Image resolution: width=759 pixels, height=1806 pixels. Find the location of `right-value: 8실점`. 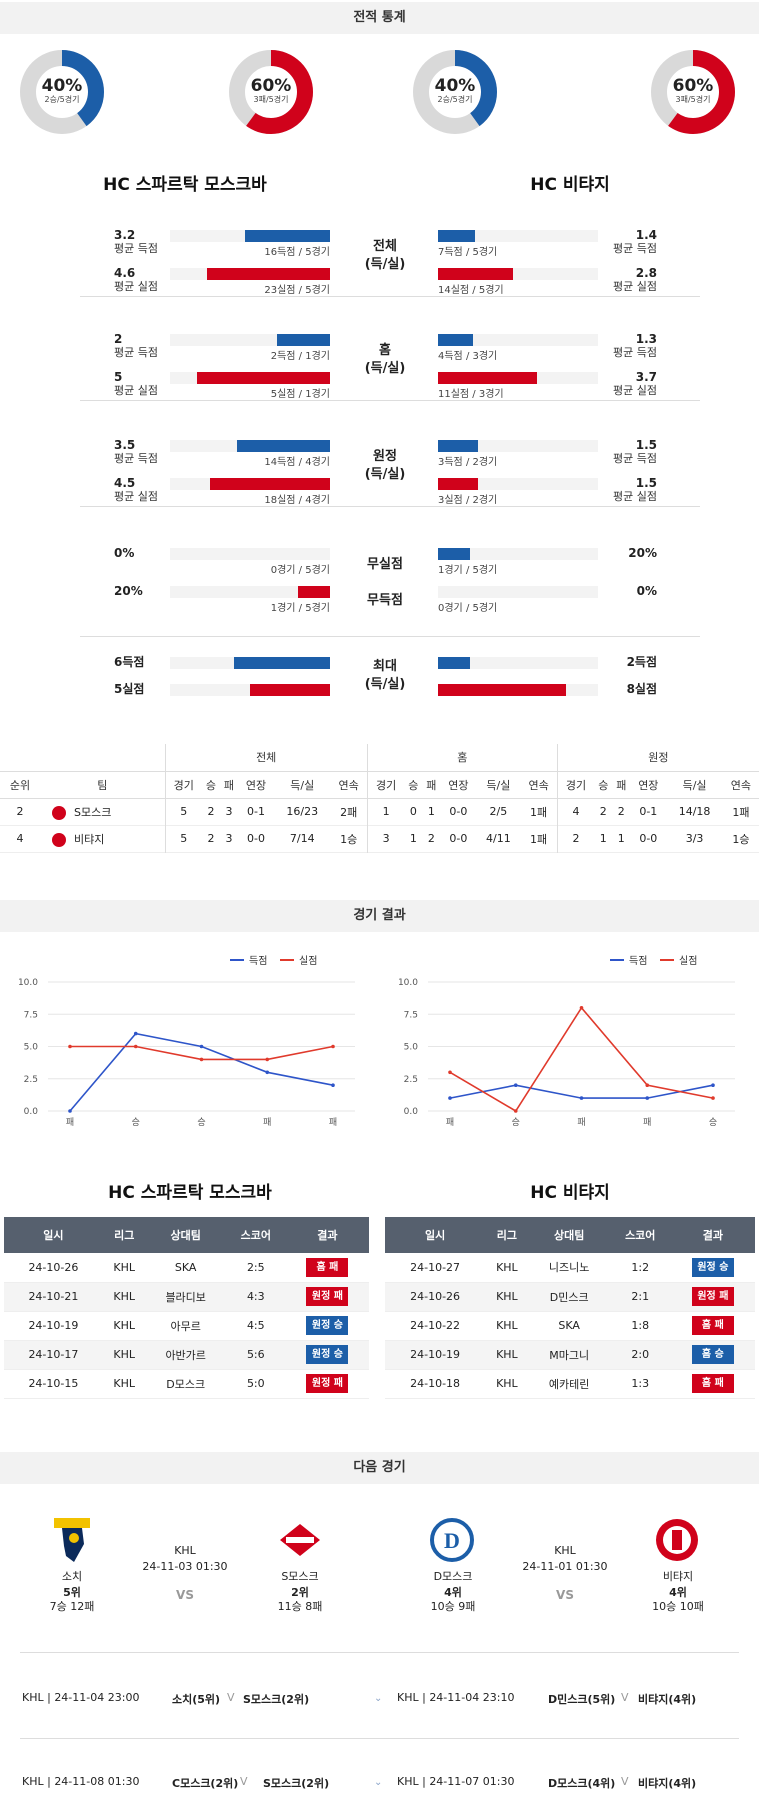

right-value: 8실점 is located at coordinates (641, 689).